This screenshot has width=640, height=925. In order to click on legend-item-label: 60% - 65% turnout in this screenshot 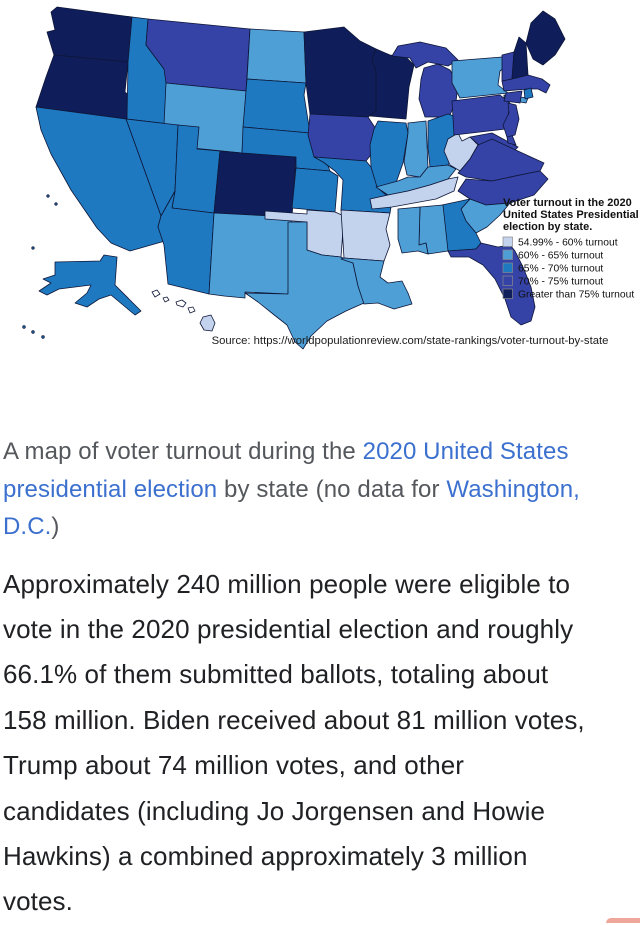, I will do `click(560, 256)`.